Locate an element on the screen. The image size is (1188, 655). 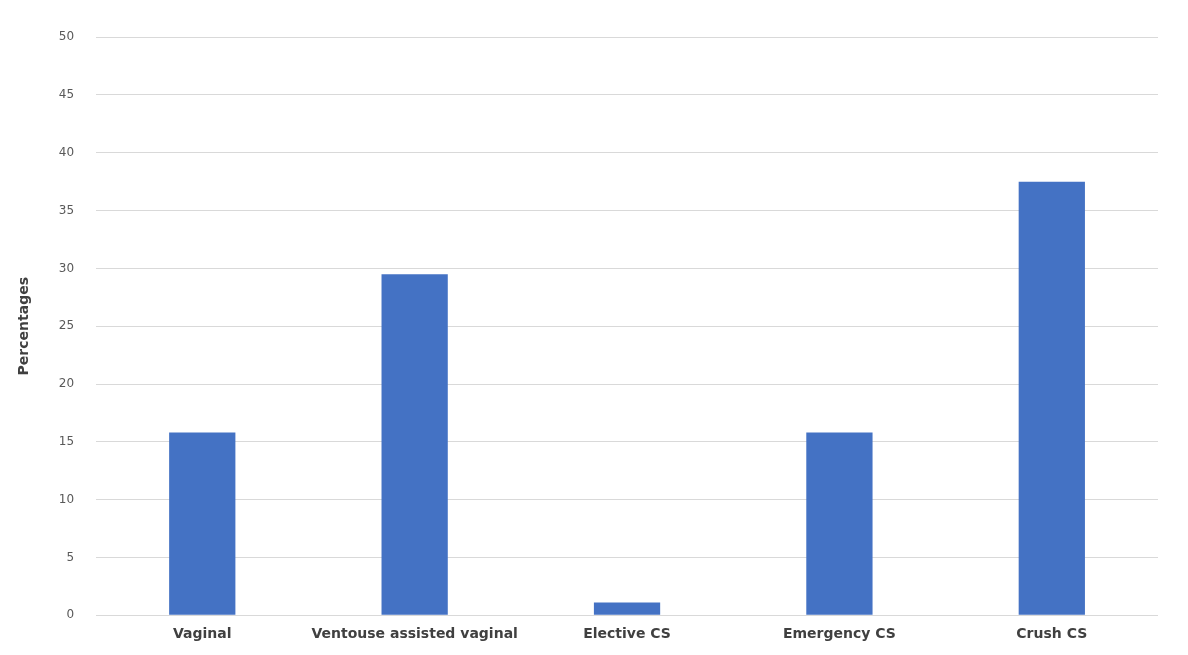
y-tick-label: 25 is located at coordinates (66, 325).